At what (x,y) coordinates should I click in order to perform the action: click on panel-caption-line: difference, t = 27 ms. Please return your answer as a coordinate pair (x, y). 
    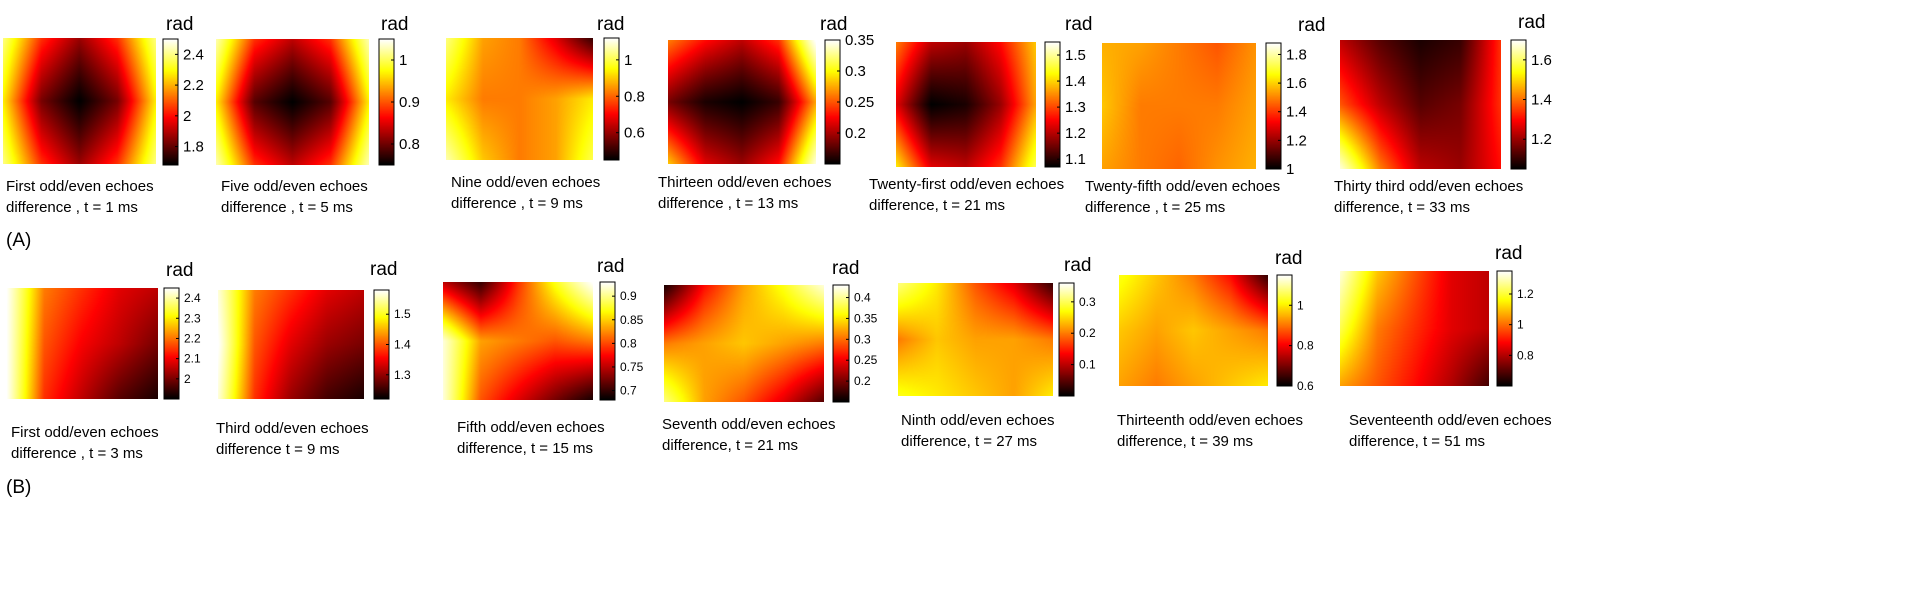
    Looking at the image, I should click on (969, 441).